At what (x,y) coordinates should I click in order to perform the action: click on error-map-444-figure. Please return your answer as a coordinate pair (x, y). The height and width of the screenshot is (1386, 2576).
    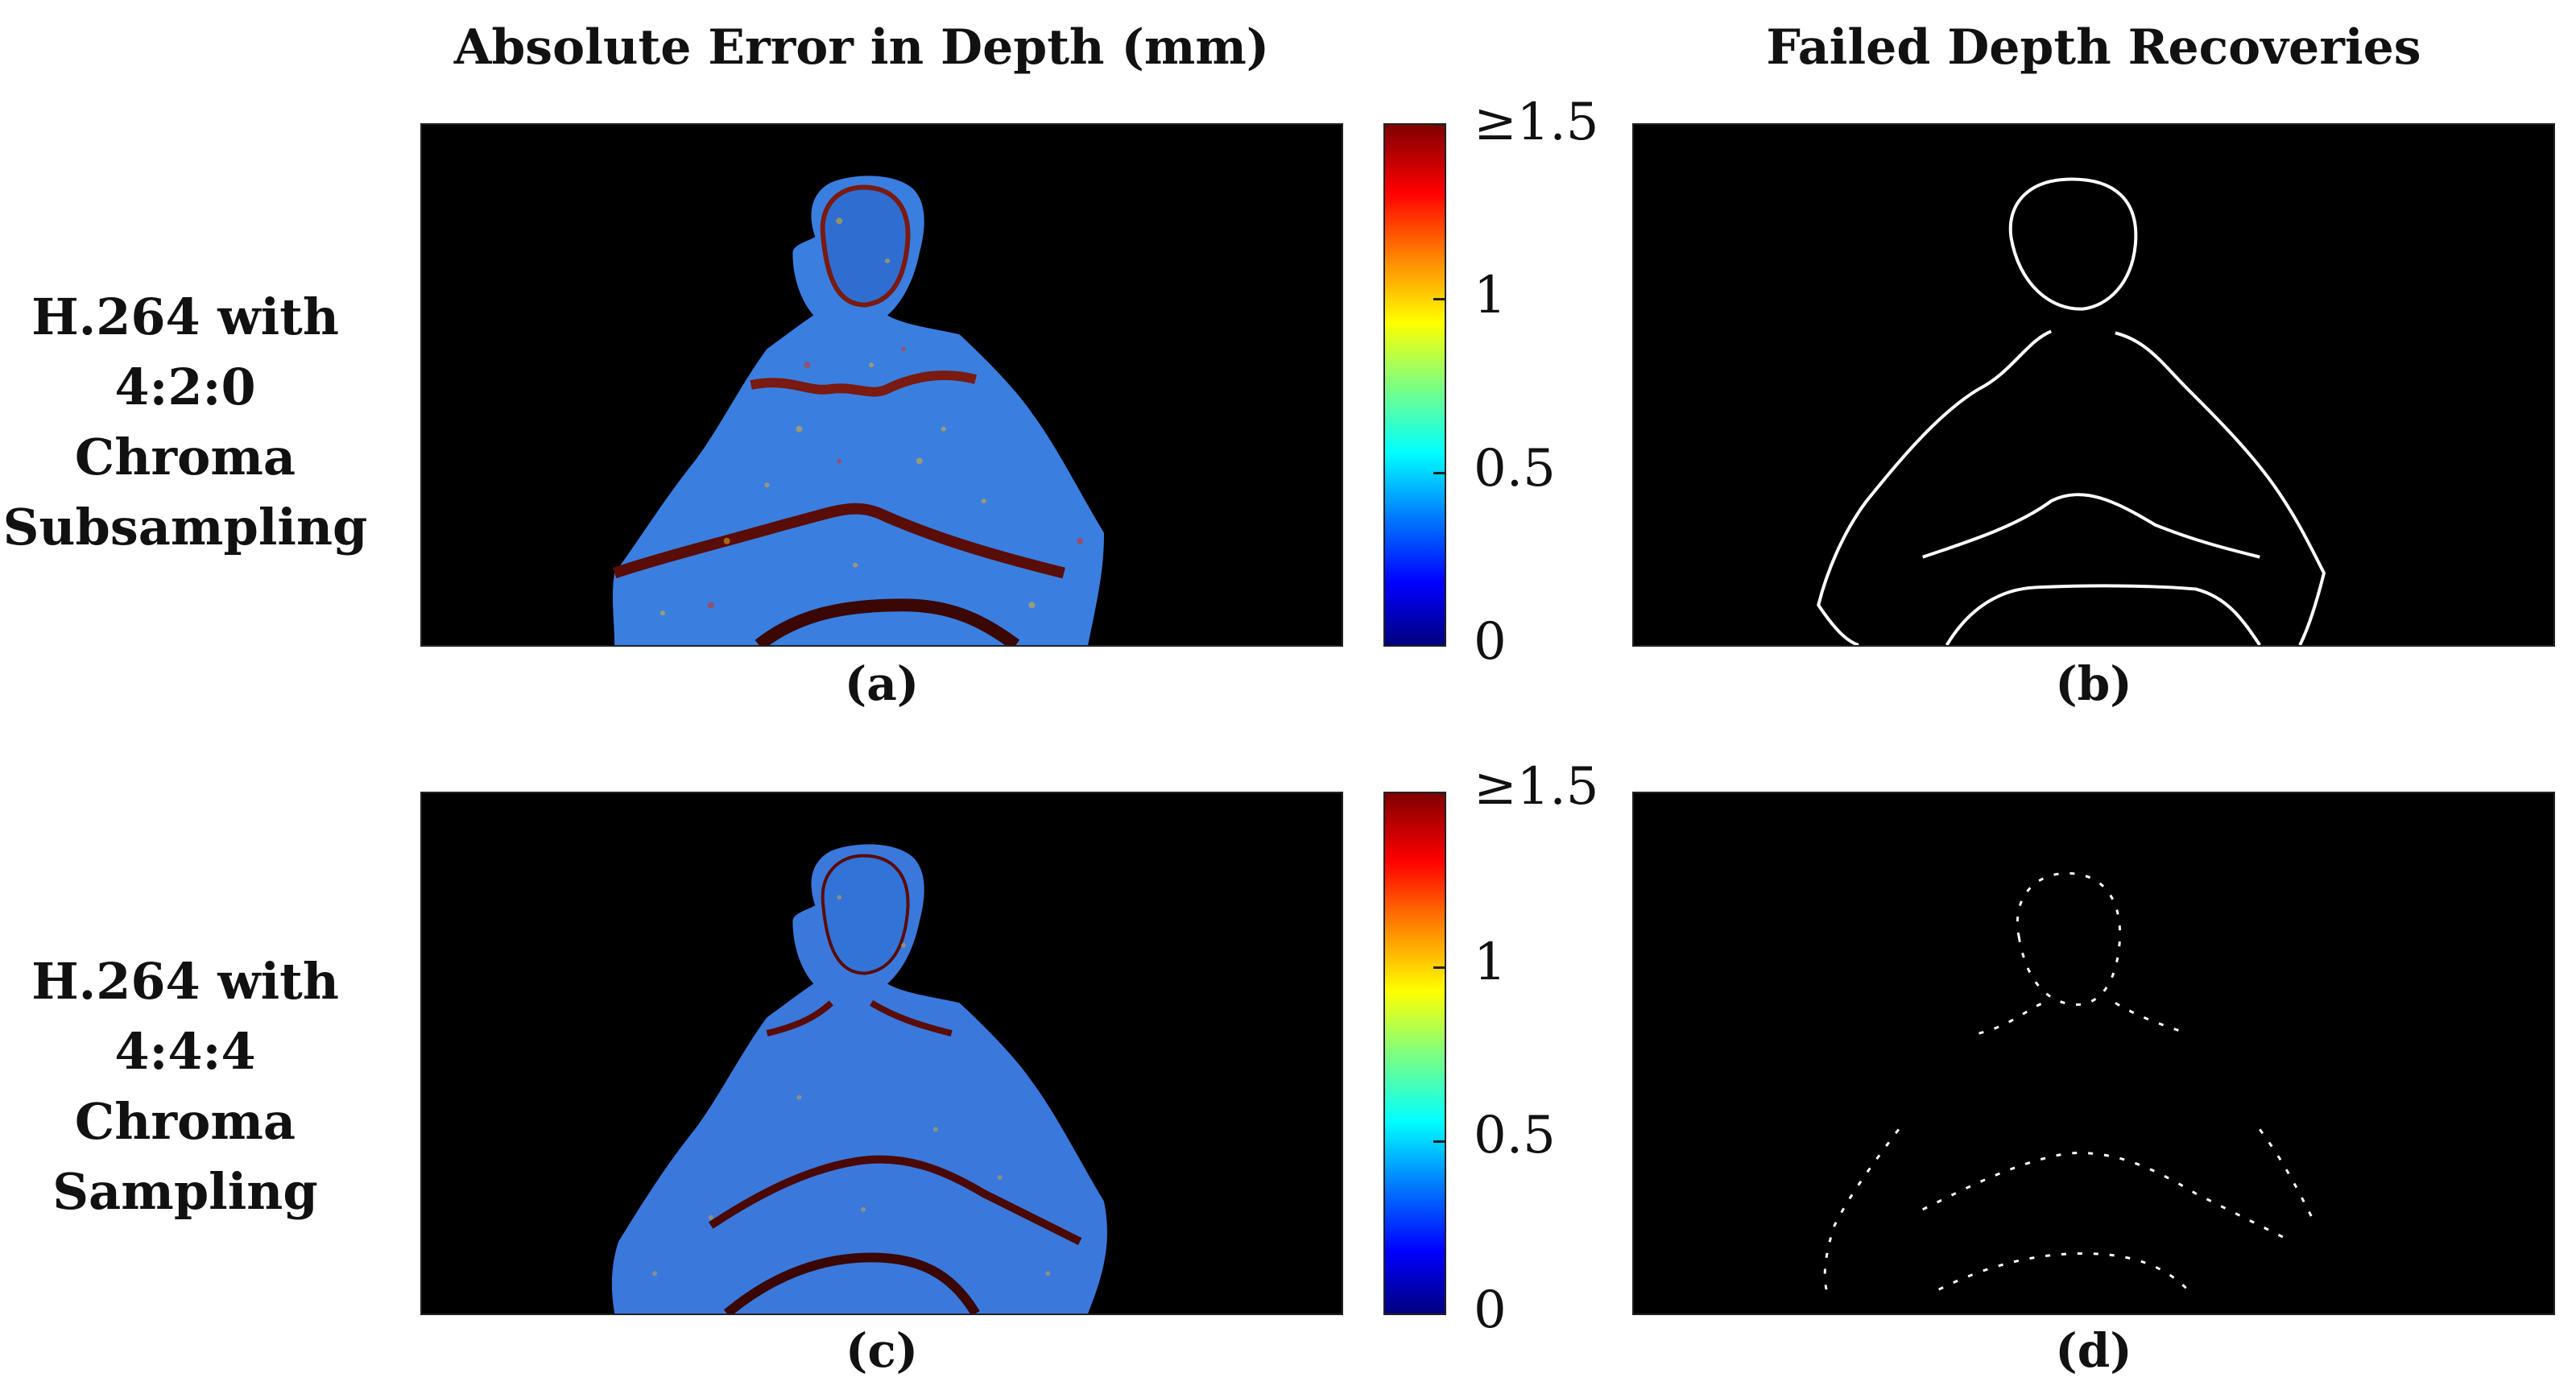
    Looking at the image, I should click on (859, 1079).